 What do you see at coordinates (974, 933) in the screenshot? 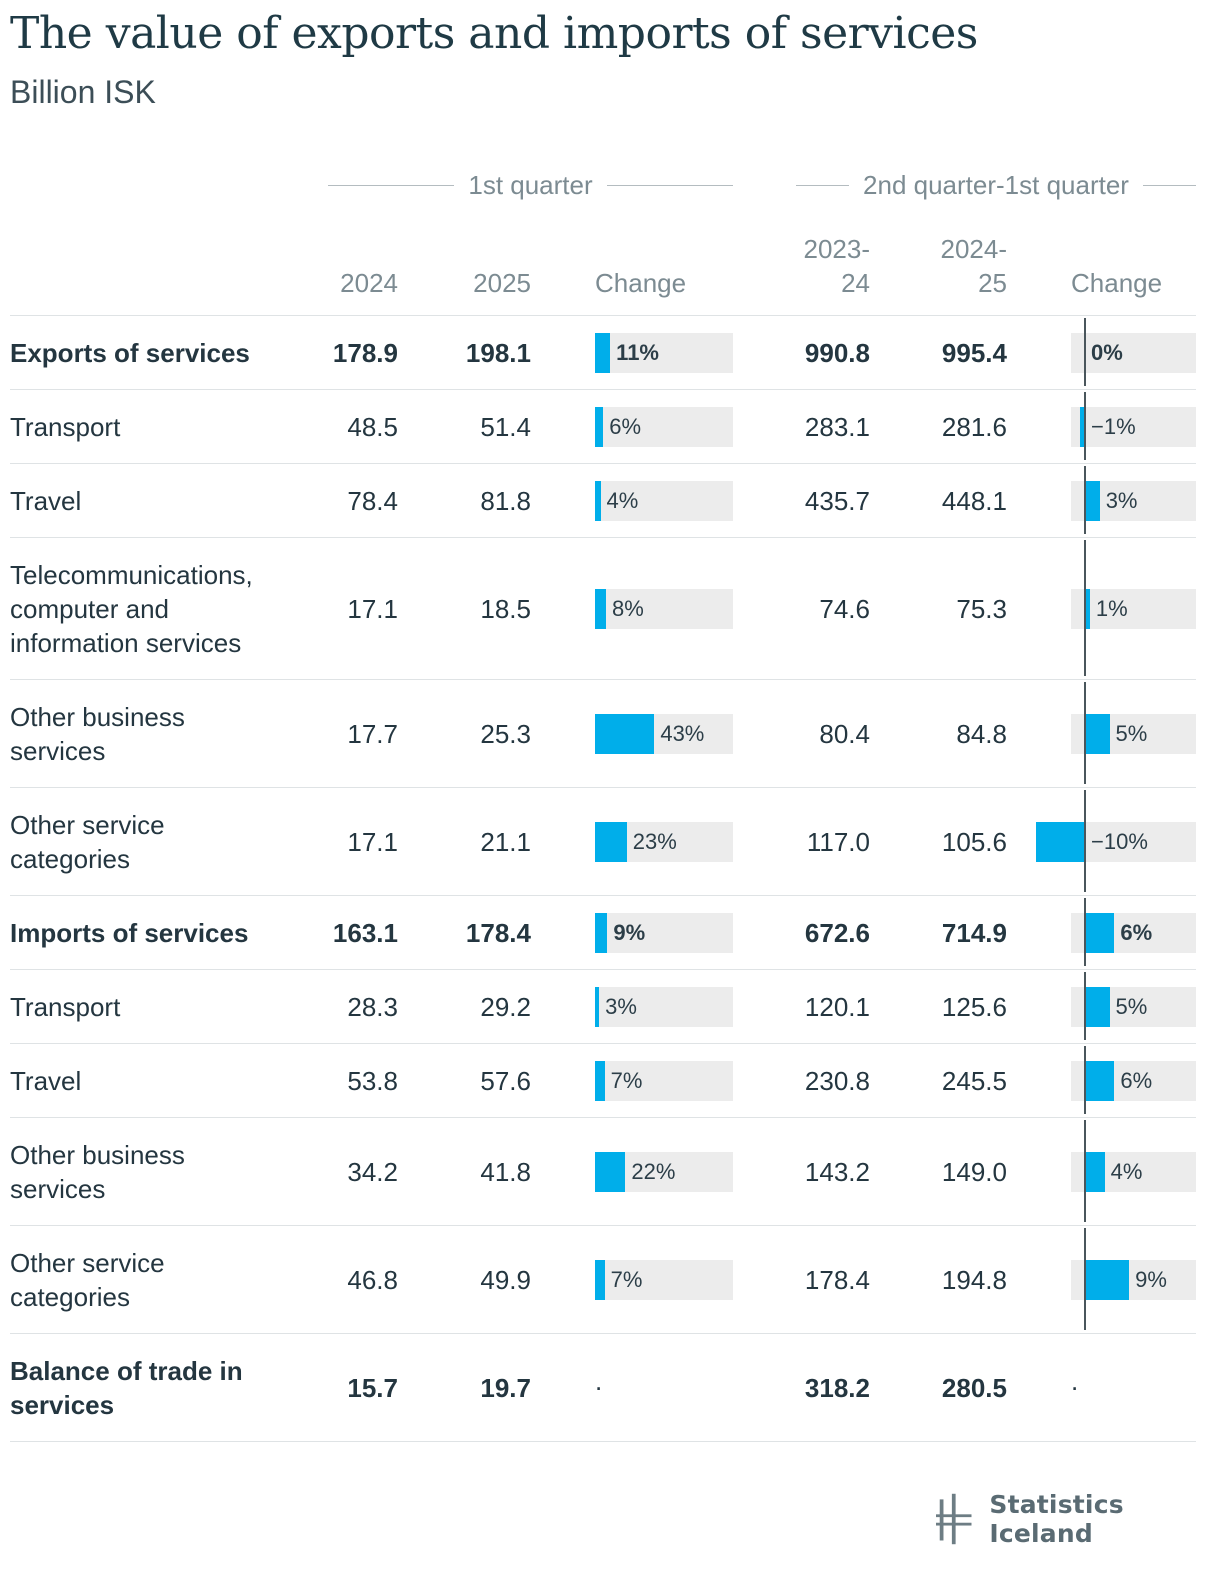
I see `value-2024-25: 714.9` at bounding box center [974, 933].